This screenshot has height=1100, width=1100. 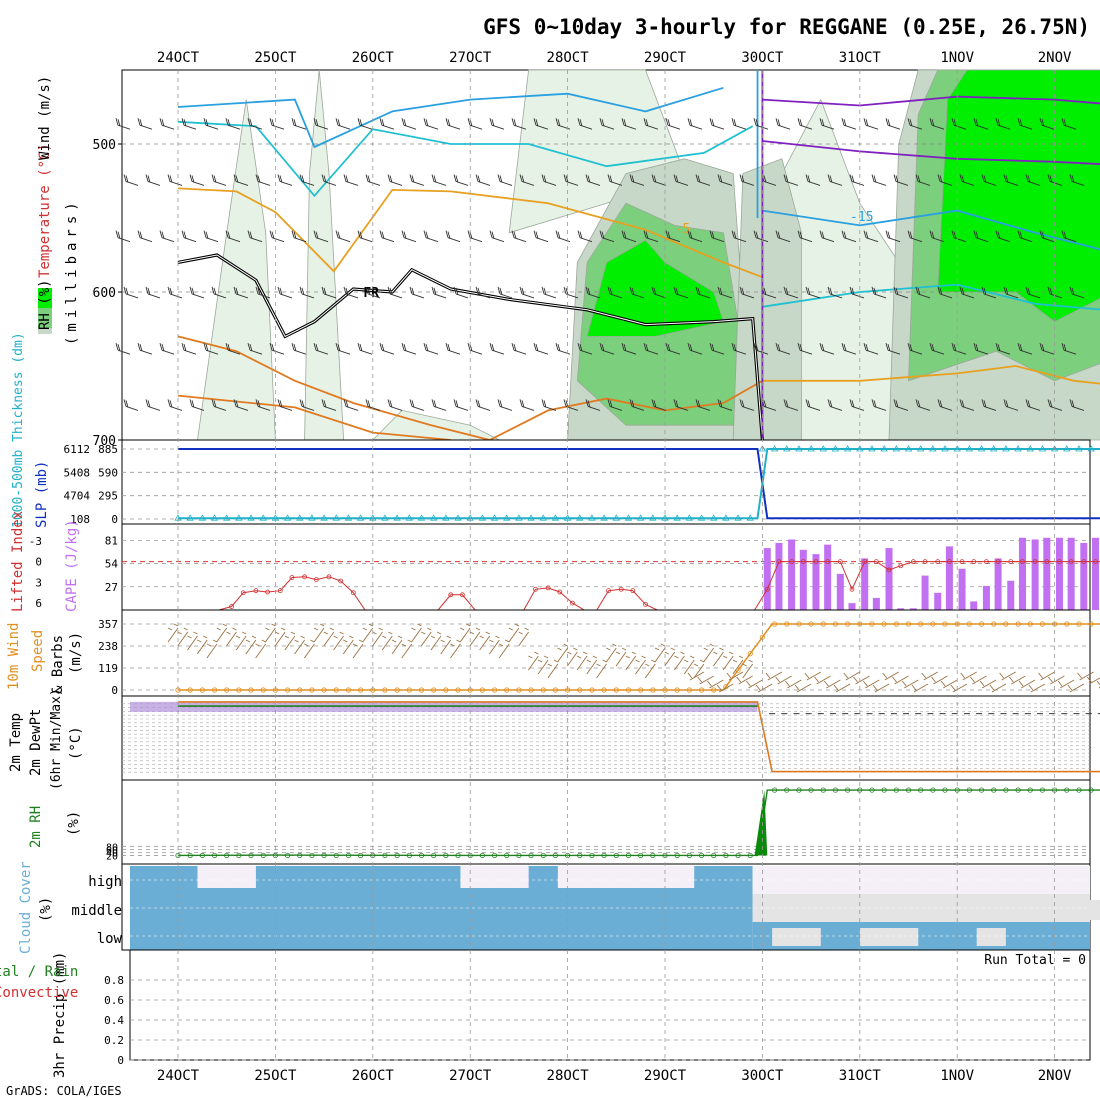 What do you see at coordinates (568, 58) in the screenshot?
I see `top-date-tick: 28OCT` at bounding box center [568, 58].